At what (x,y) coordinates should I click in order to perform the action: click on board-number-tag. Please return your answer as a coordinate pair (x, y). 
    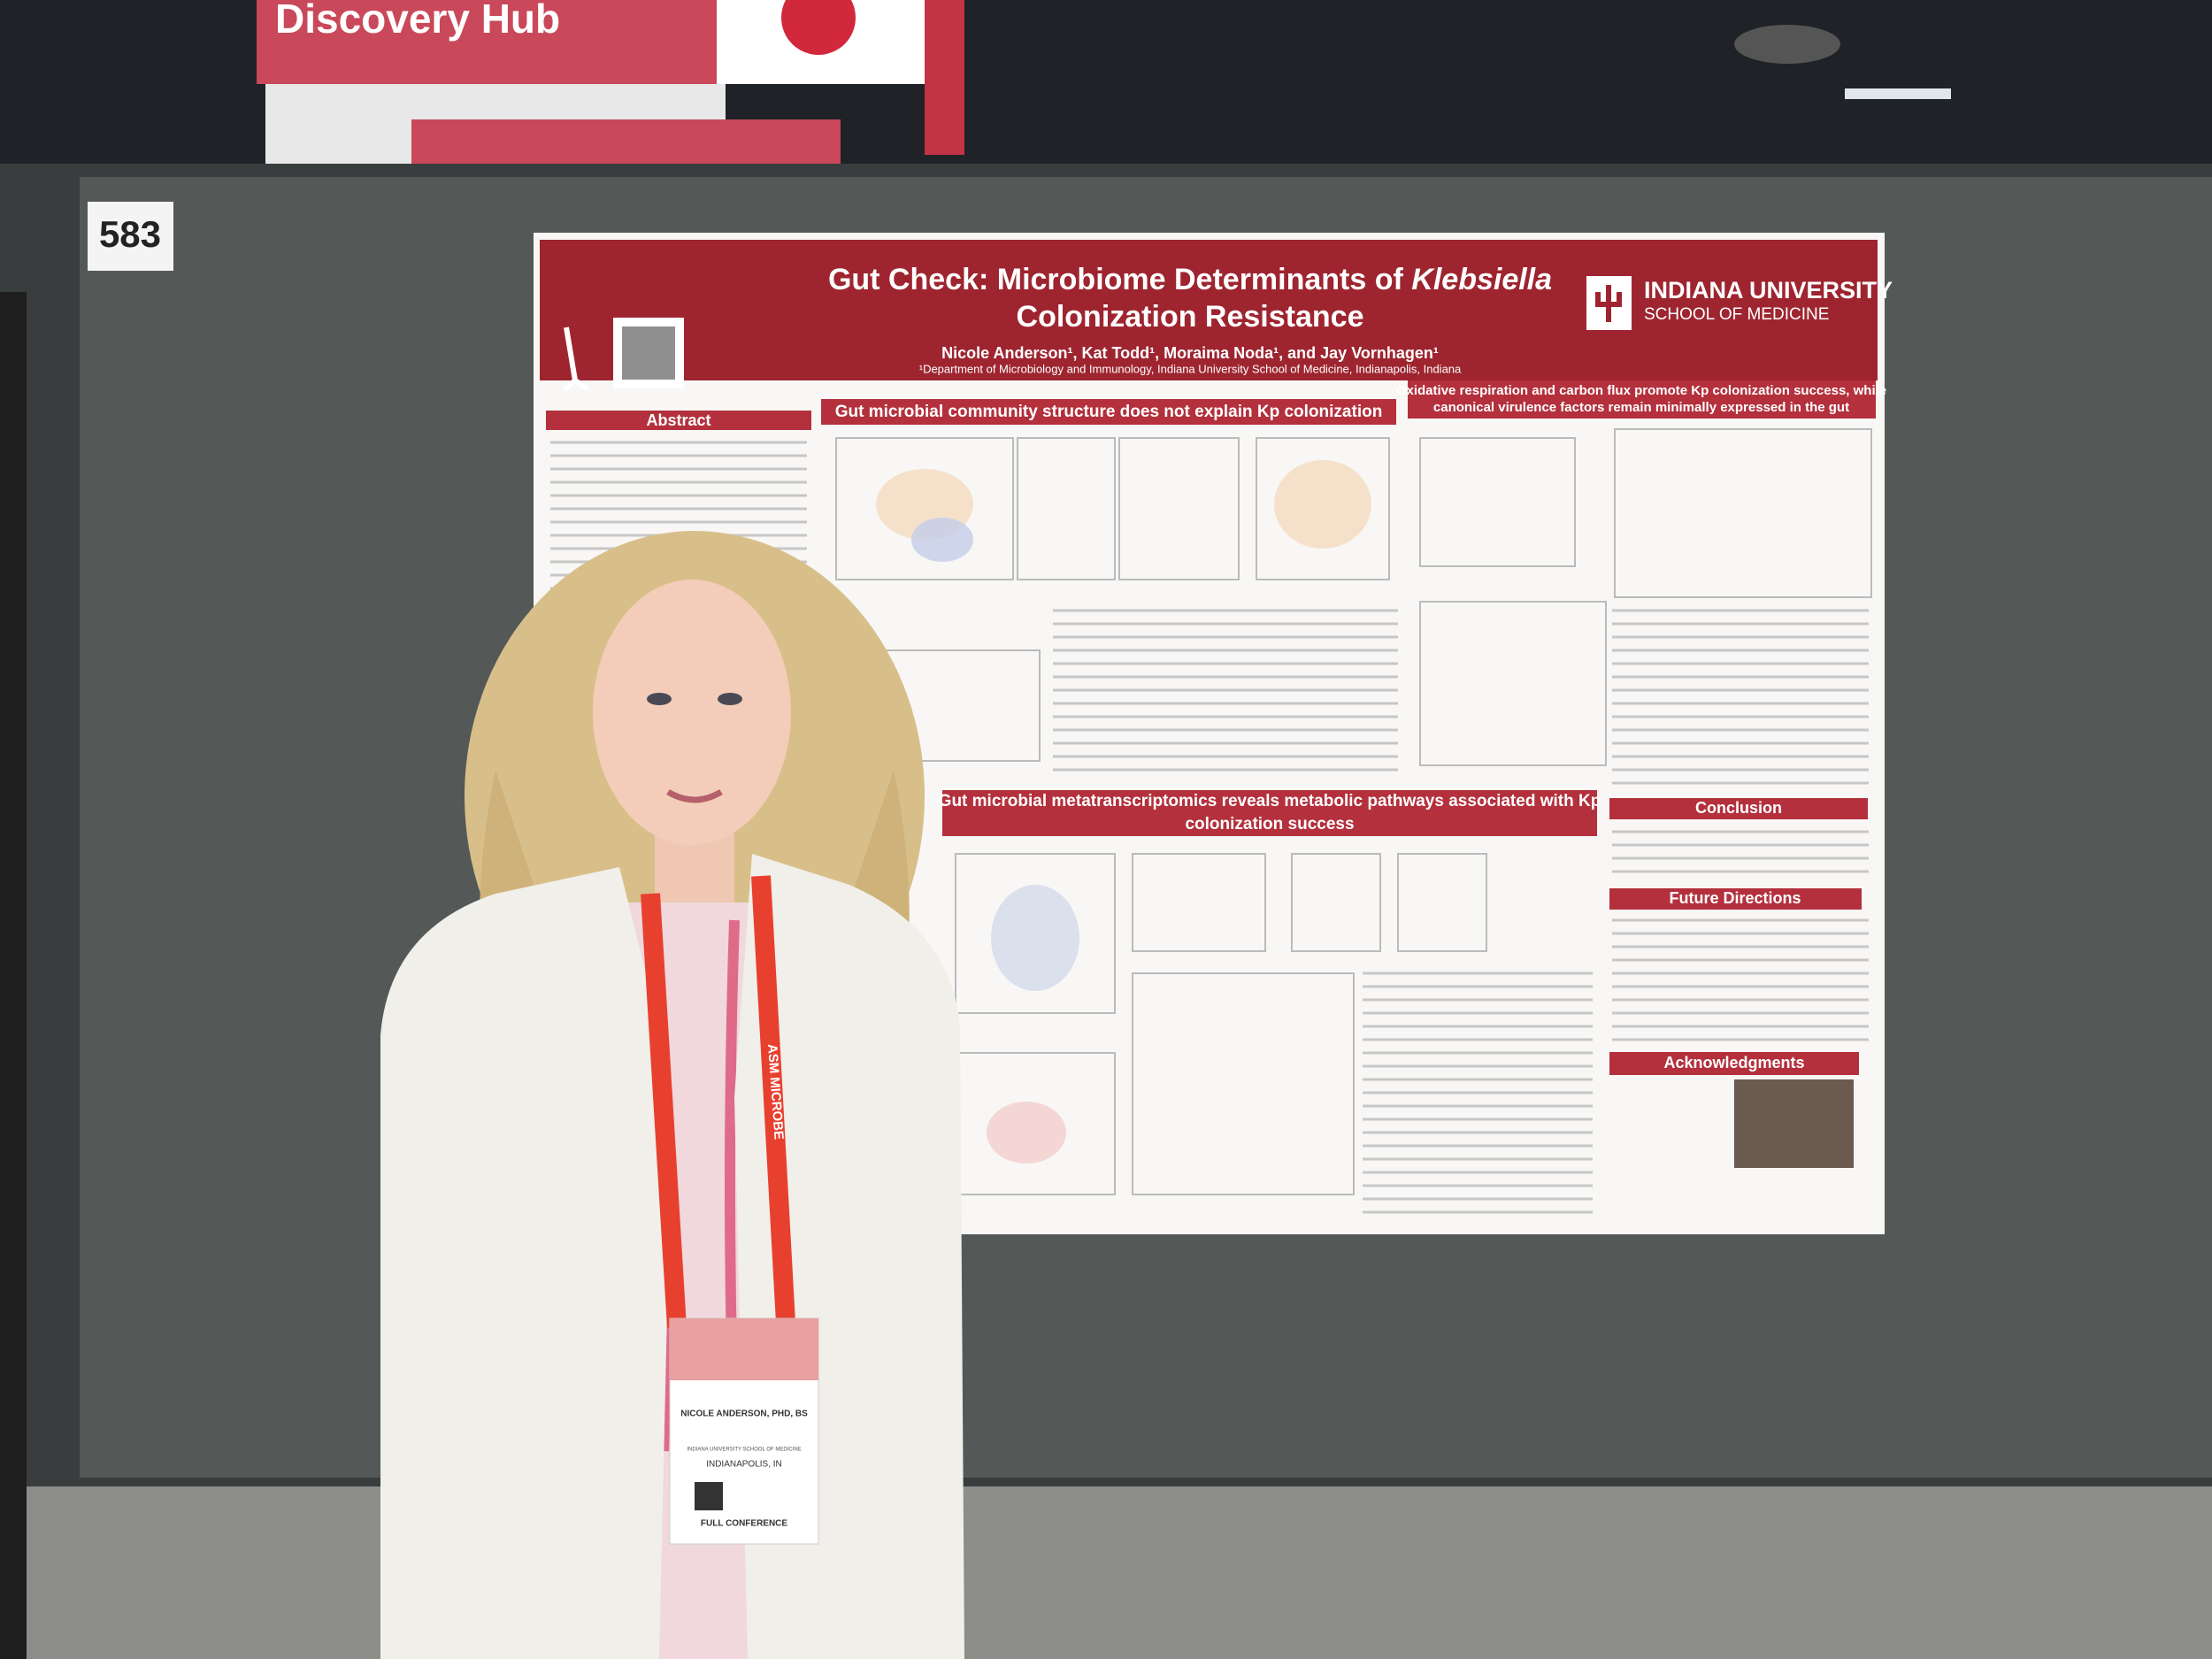
    Looking at the image, I should click on (131, 237).